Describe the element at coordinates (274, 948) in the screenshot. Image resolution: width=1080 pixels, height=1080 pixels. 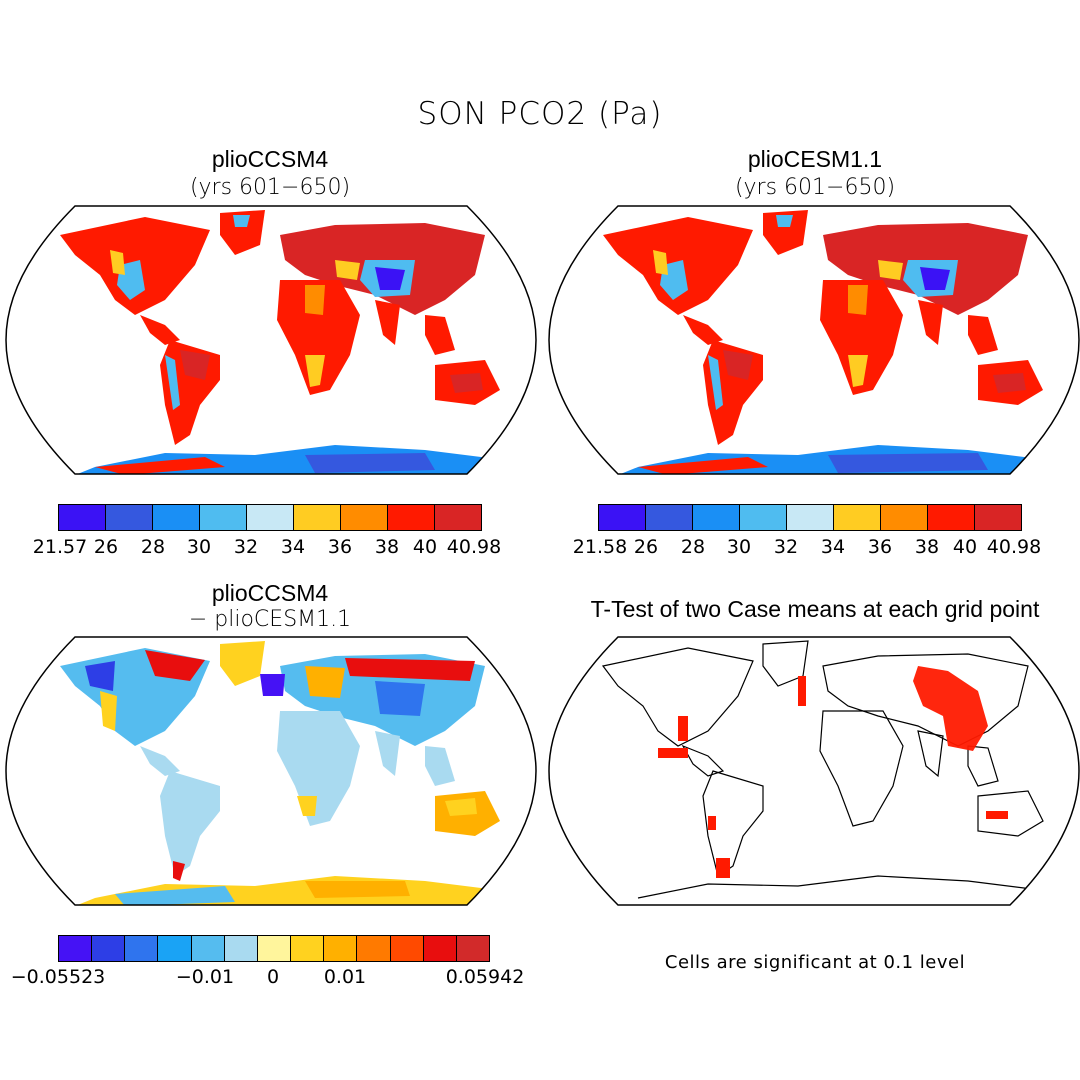
I see `colorbar-bottom-left` at that location.